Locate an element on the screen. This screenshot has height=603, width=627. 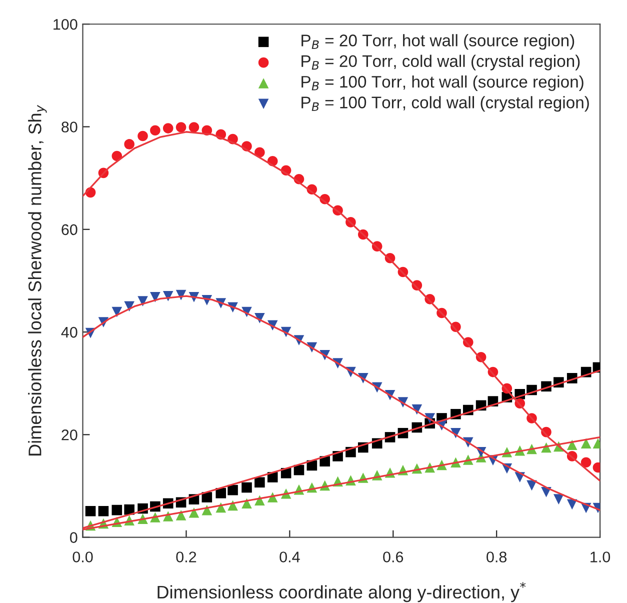
y-tick-label: 80 is located at coordinates (70, 127).